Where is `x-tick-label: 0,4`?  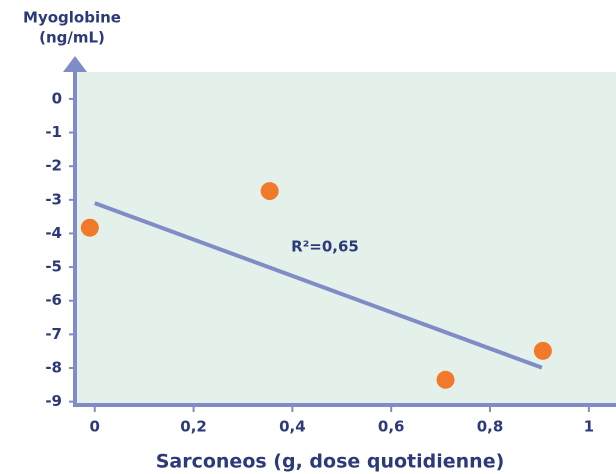 x-tick-label: 0,4 is located at coordinates (292, 427).